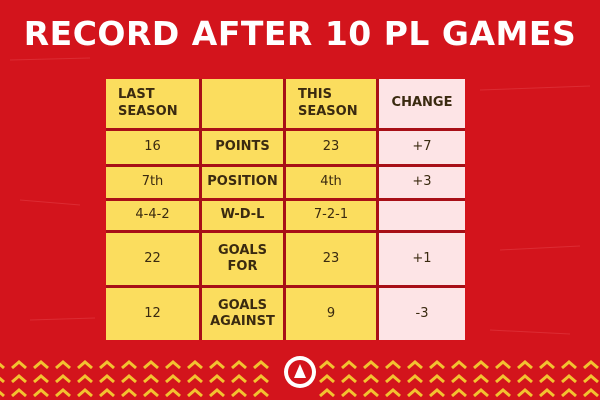 The height and width of the screenshot is (400, 600). I want to click on table-cell: -3, so click(422, 314).